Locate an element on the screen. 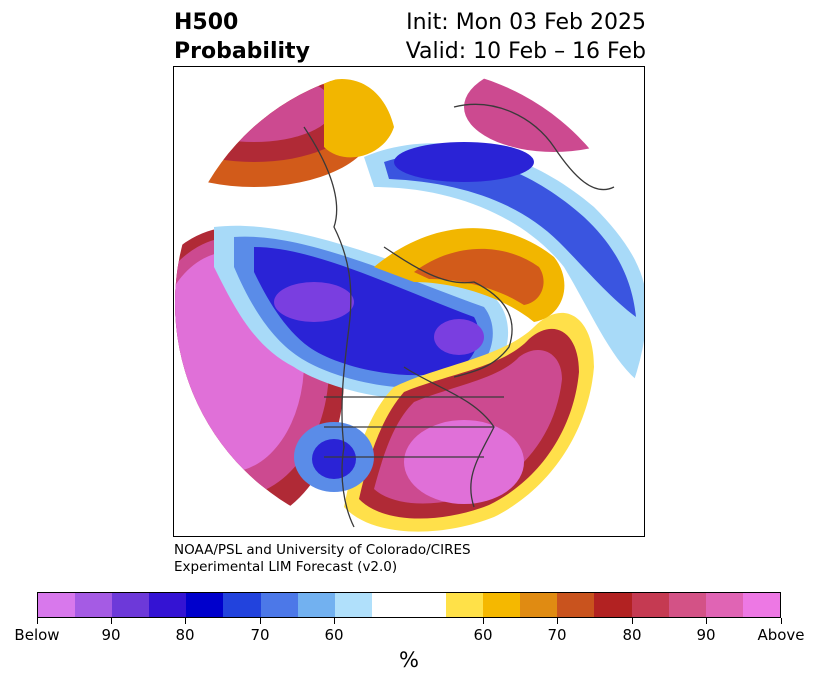  eastern-above-anomaly is located at coordinates (469, 422).